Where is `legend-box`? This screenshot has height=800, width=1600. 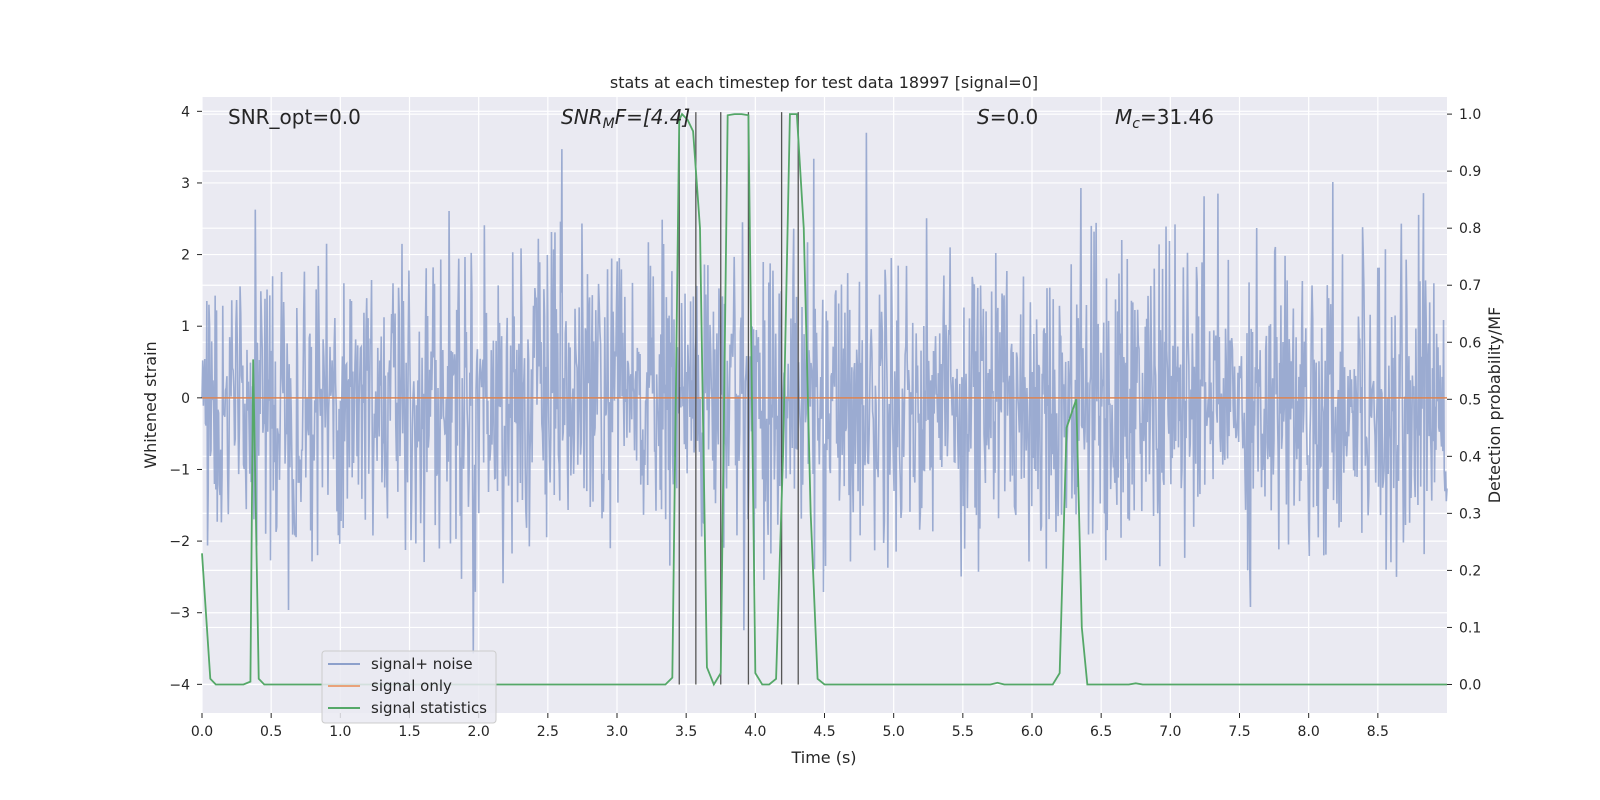
legend-box is located at coordinates (409, 687).